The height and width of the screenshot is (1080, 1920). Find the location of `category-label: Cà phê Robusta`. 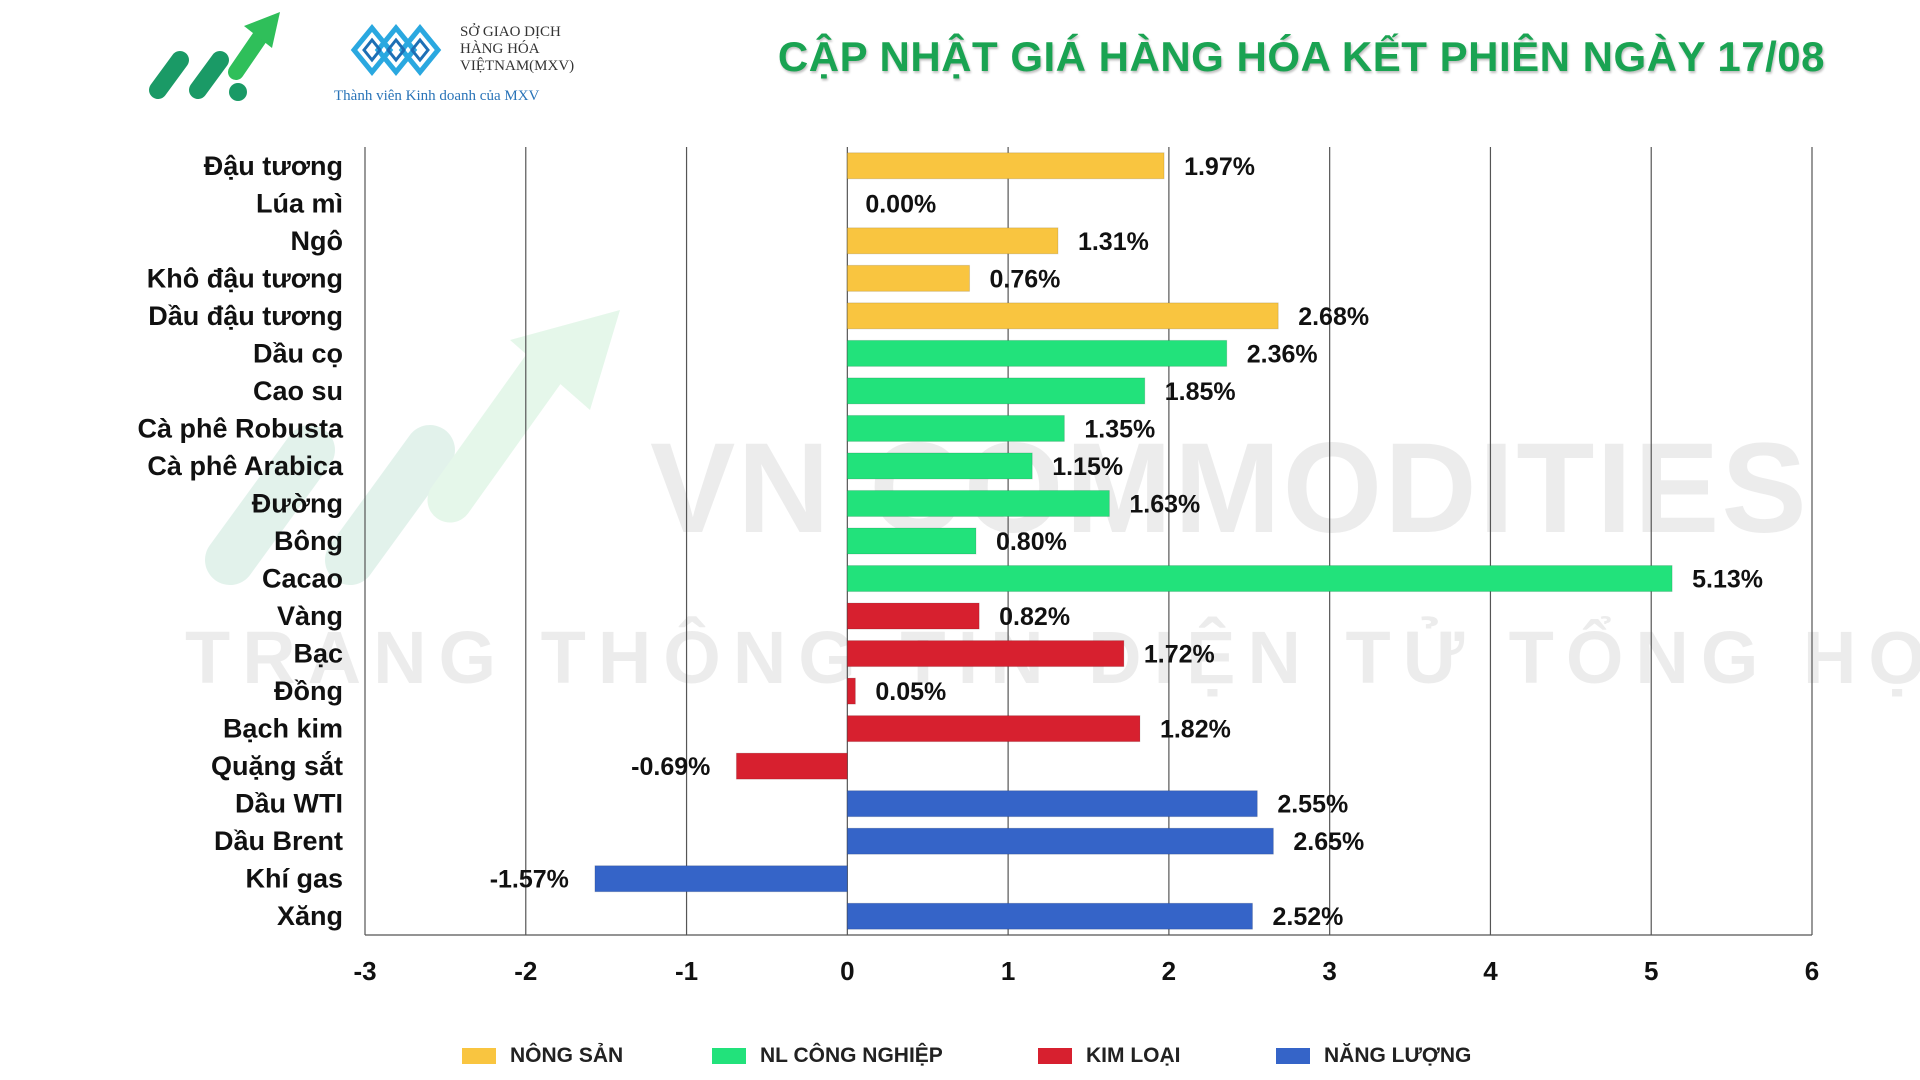

category-label: Cà phê Robusta is located at coordinates (240, 428).